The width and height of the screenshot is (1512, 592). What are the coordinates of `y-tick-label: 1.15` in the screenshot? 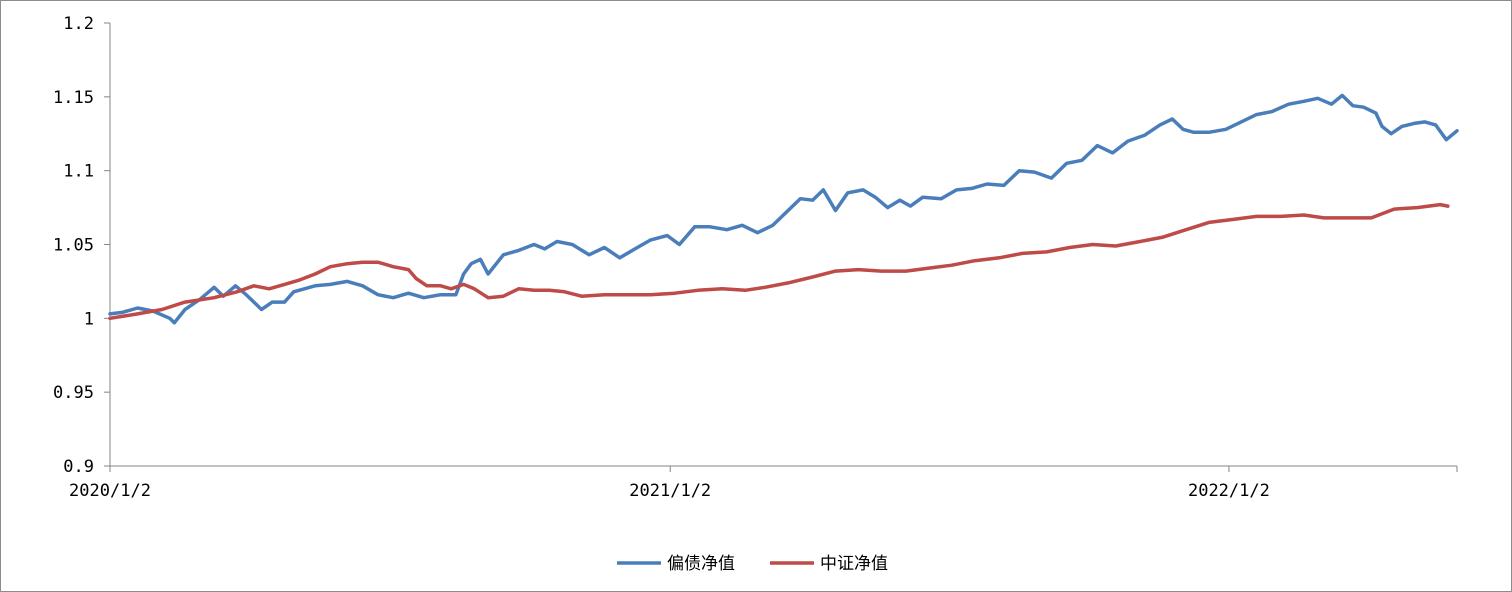 It's located at (73, 98).